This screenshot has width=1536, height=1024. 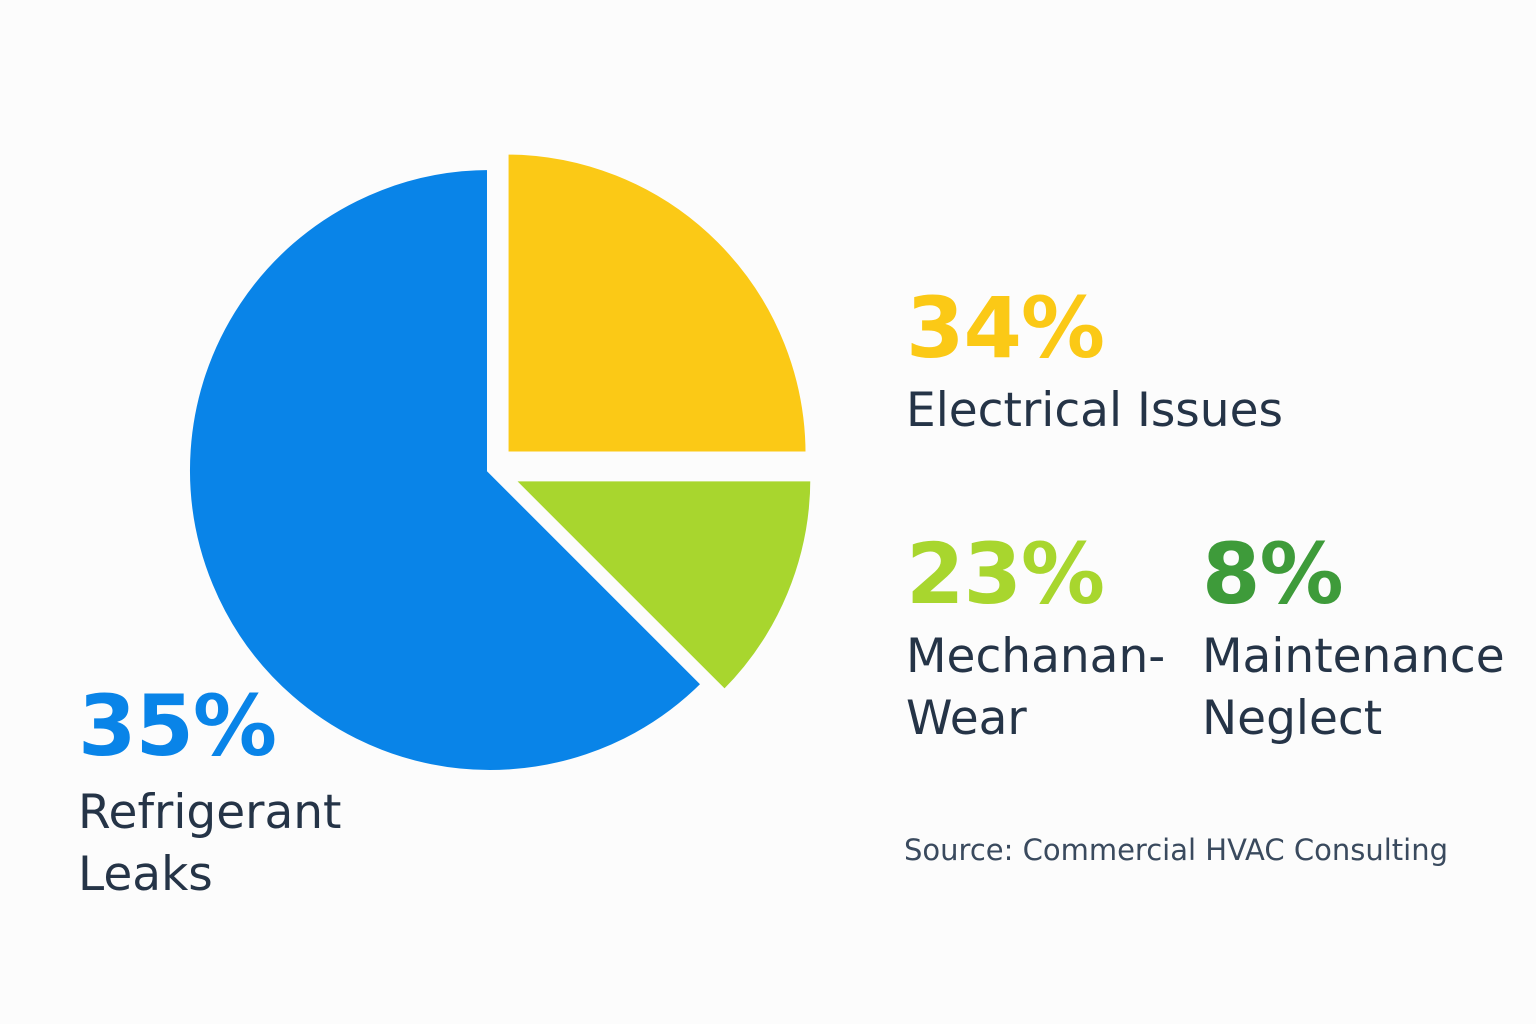 What do you see at coordinates (1005, 574) in the screenshot?
I see `slice-percent-mechanan-wear: 23%` at bounding box center [1005, 574].